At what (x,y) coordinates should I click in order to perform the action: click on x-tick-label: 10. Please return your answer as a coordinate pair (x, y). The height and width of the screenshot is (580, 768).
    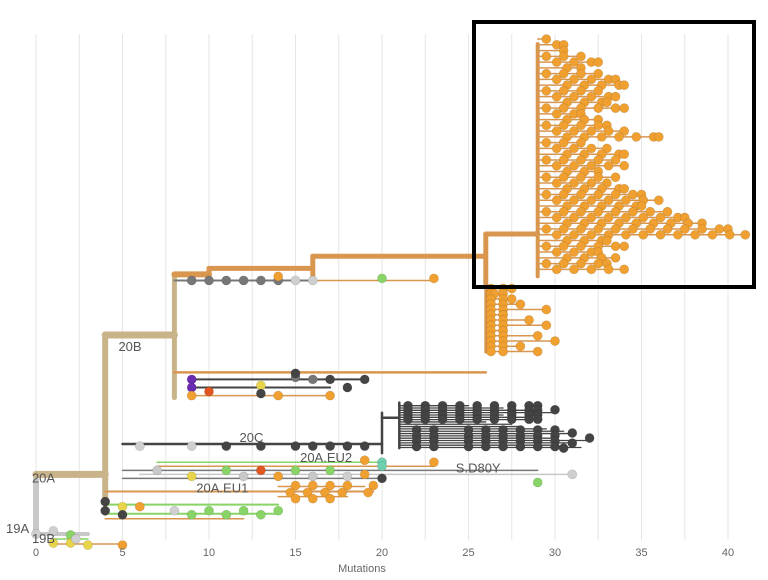
    Looking at the image, I should click on (209, 553).